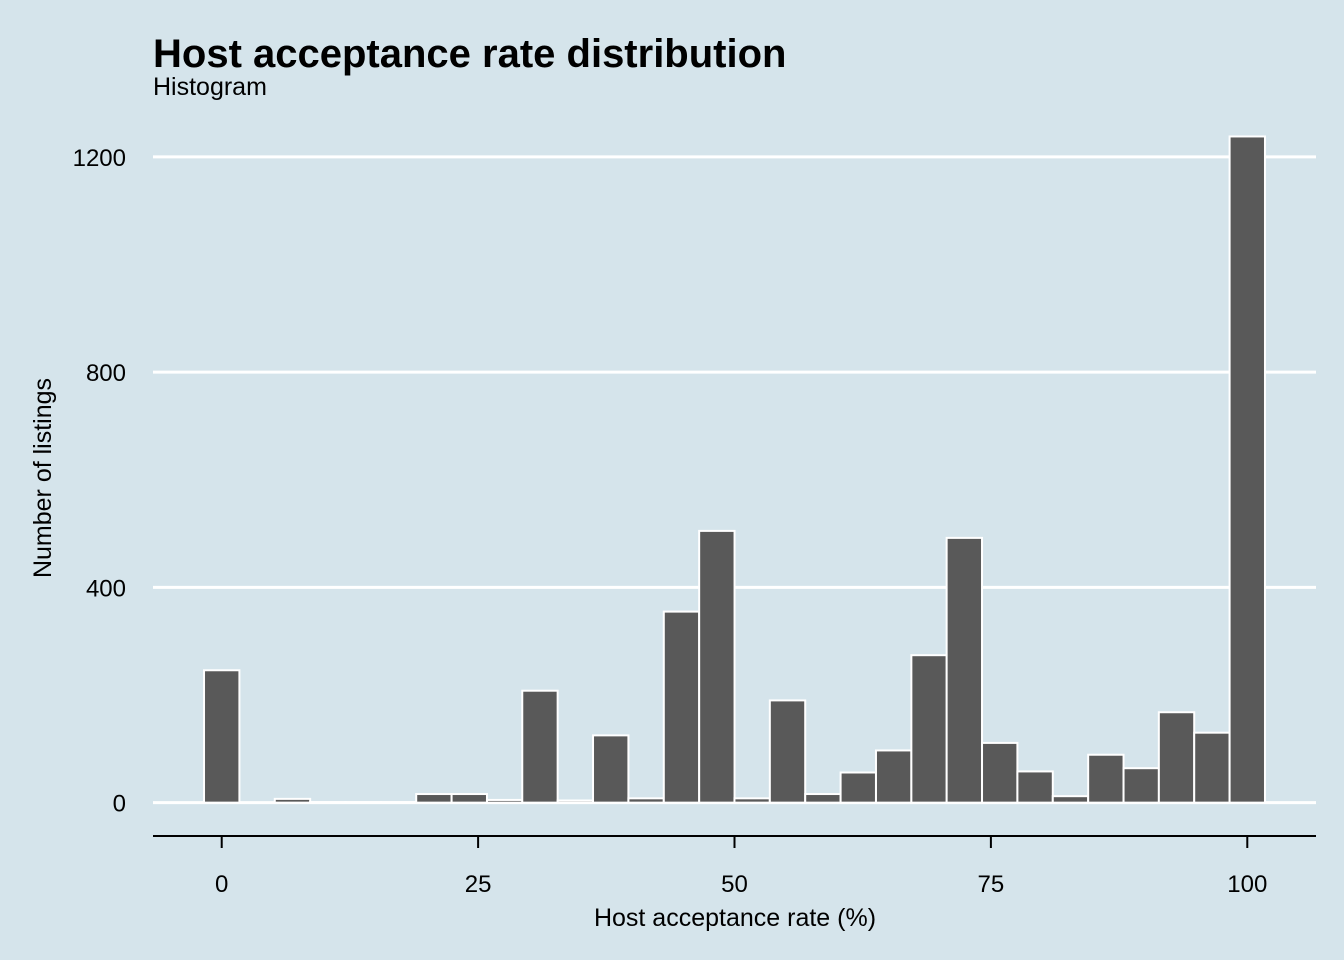  I want to click on x-axis, so click(734, 841).